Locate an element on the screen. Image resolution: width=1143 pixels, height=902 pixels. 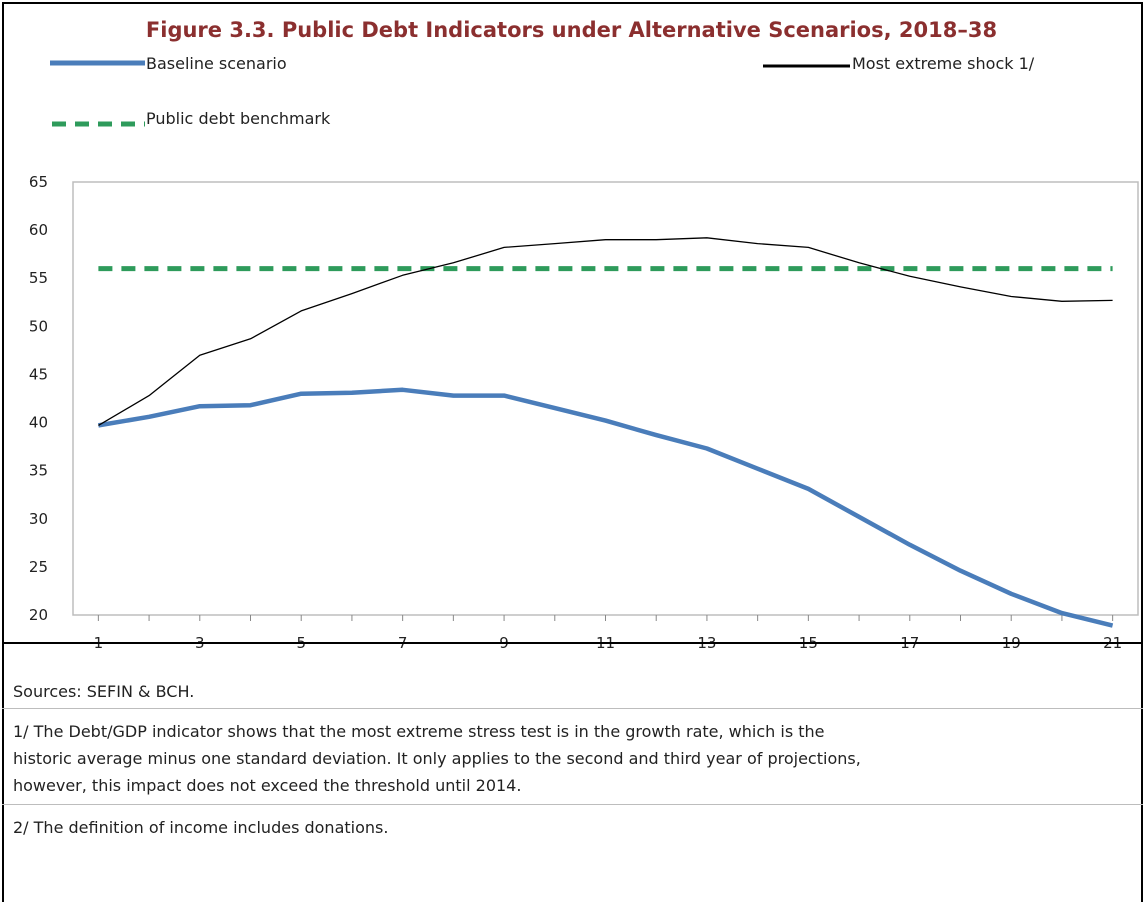
y-tick-label: 35 is located at coordinates (38, 471).